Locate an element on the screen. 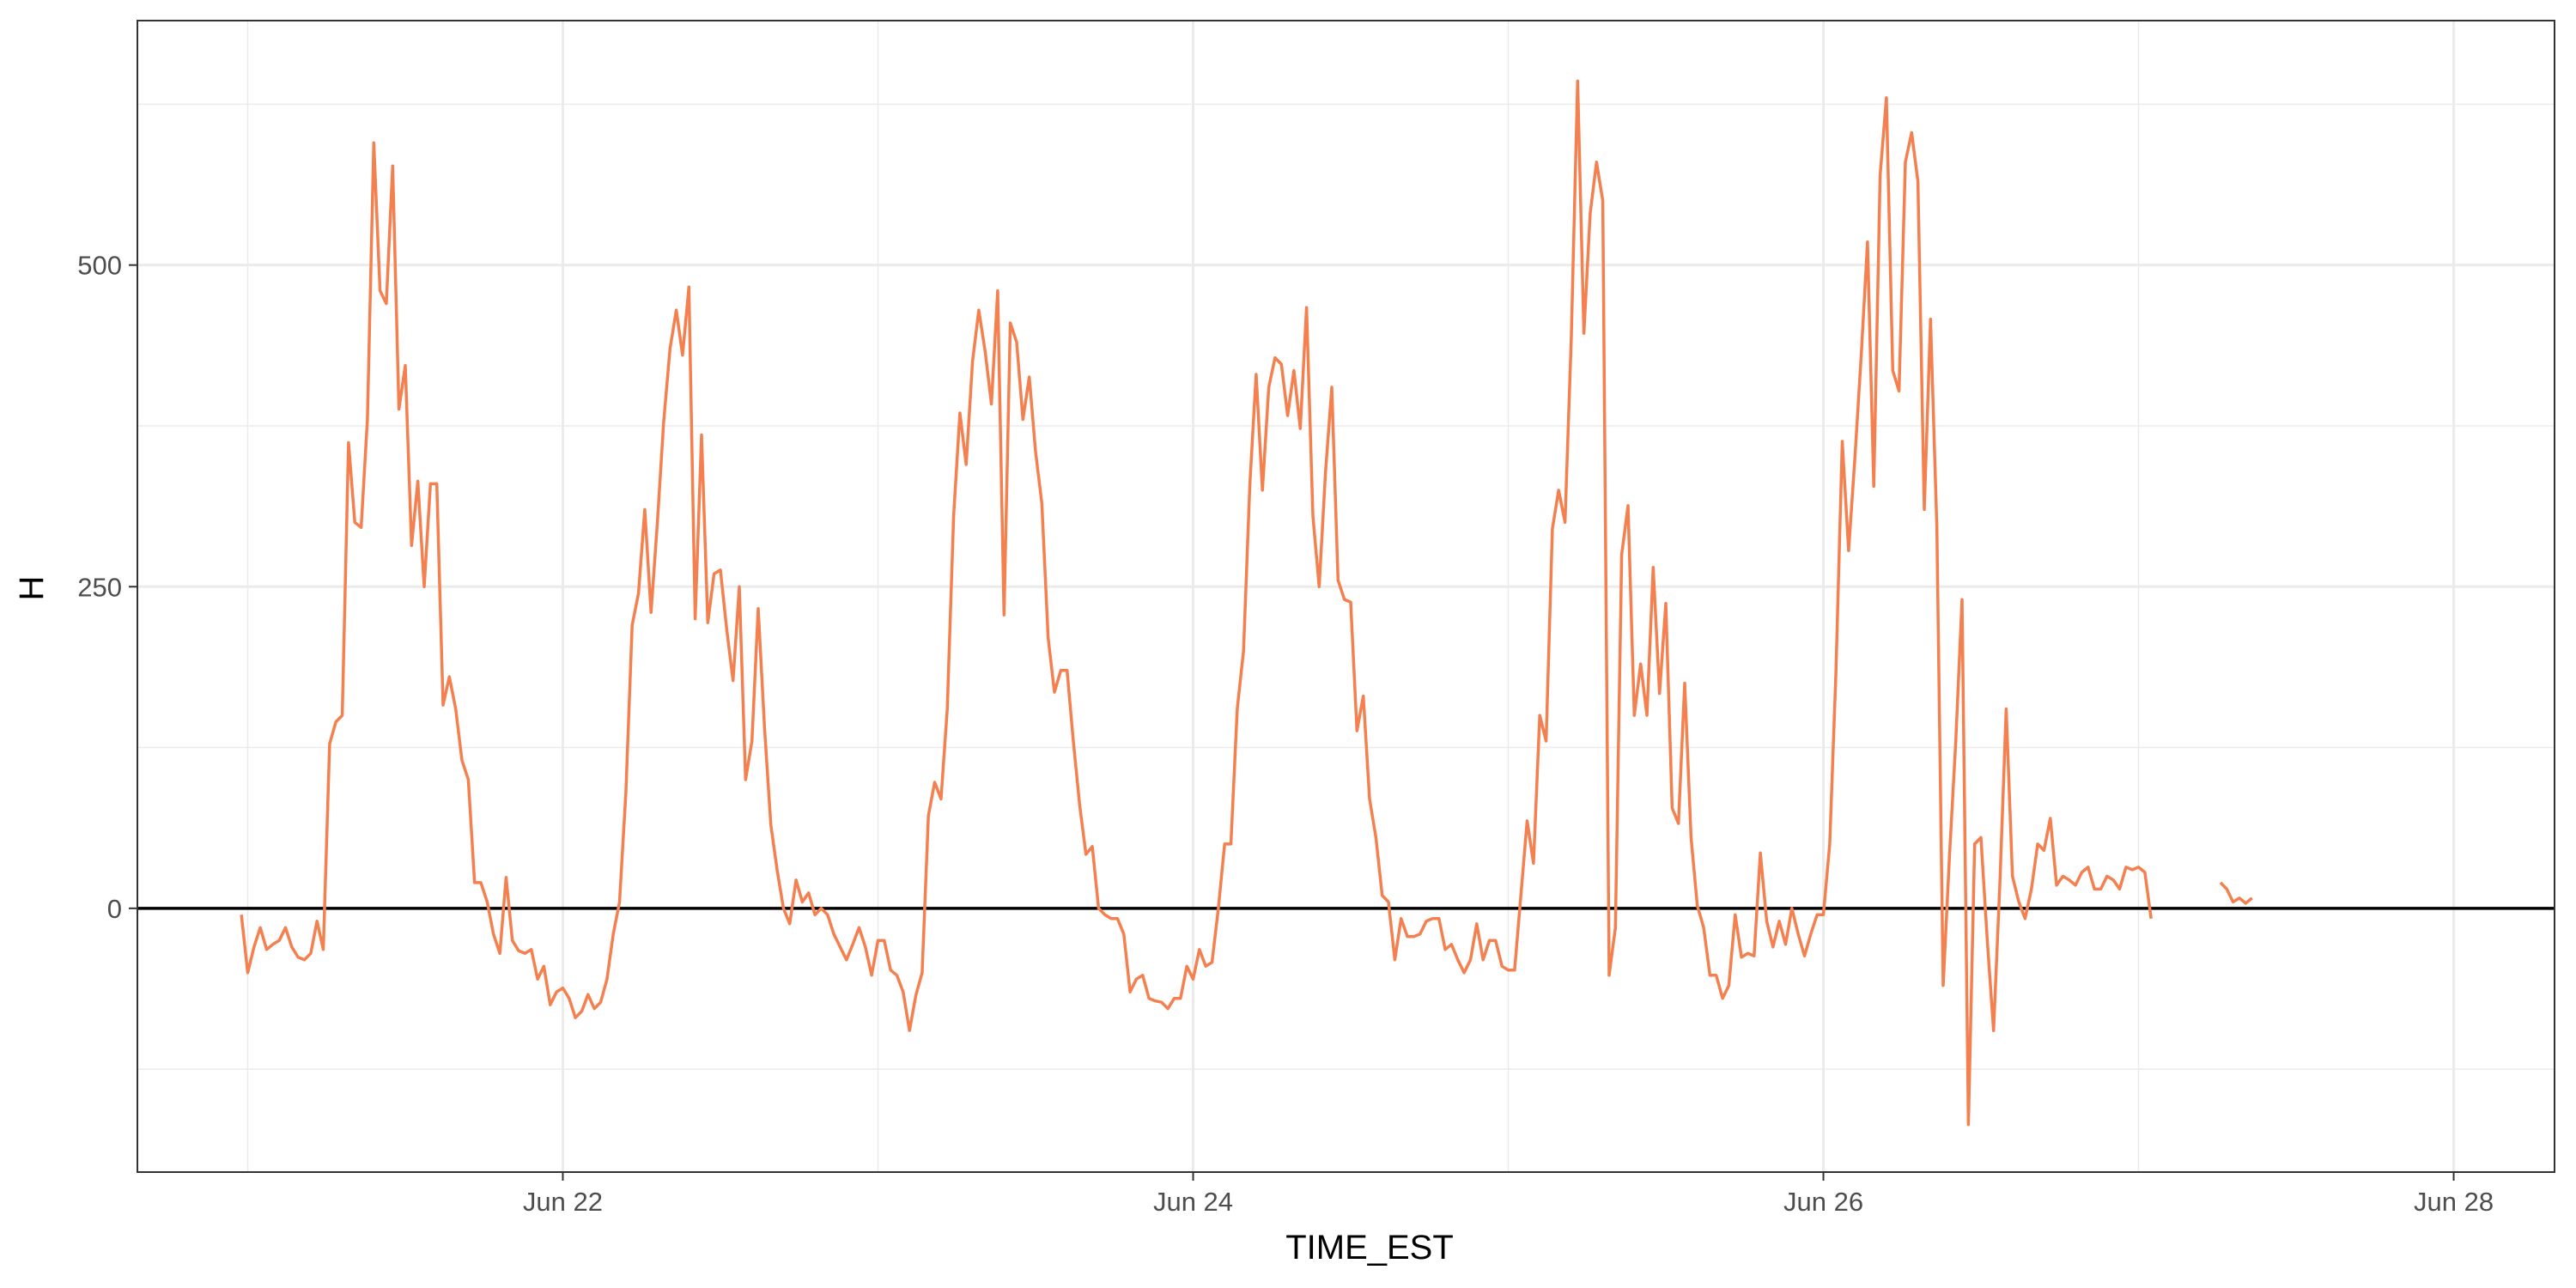  y-tick-label: 0 is located at coordinates (114, 909).